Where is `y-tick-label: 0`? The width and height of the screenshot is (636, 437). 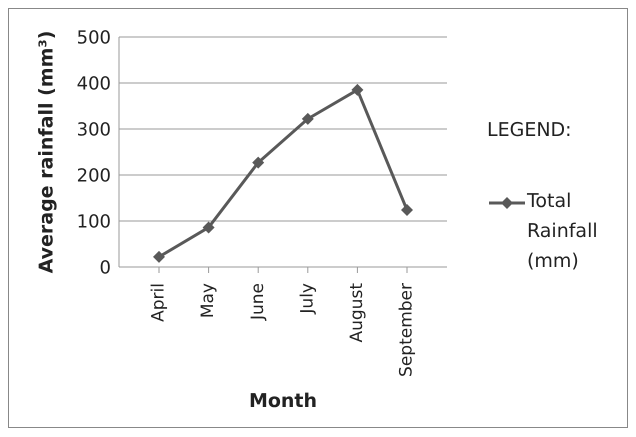 y-tick-label: 0 is located at coordinates (105, 267).